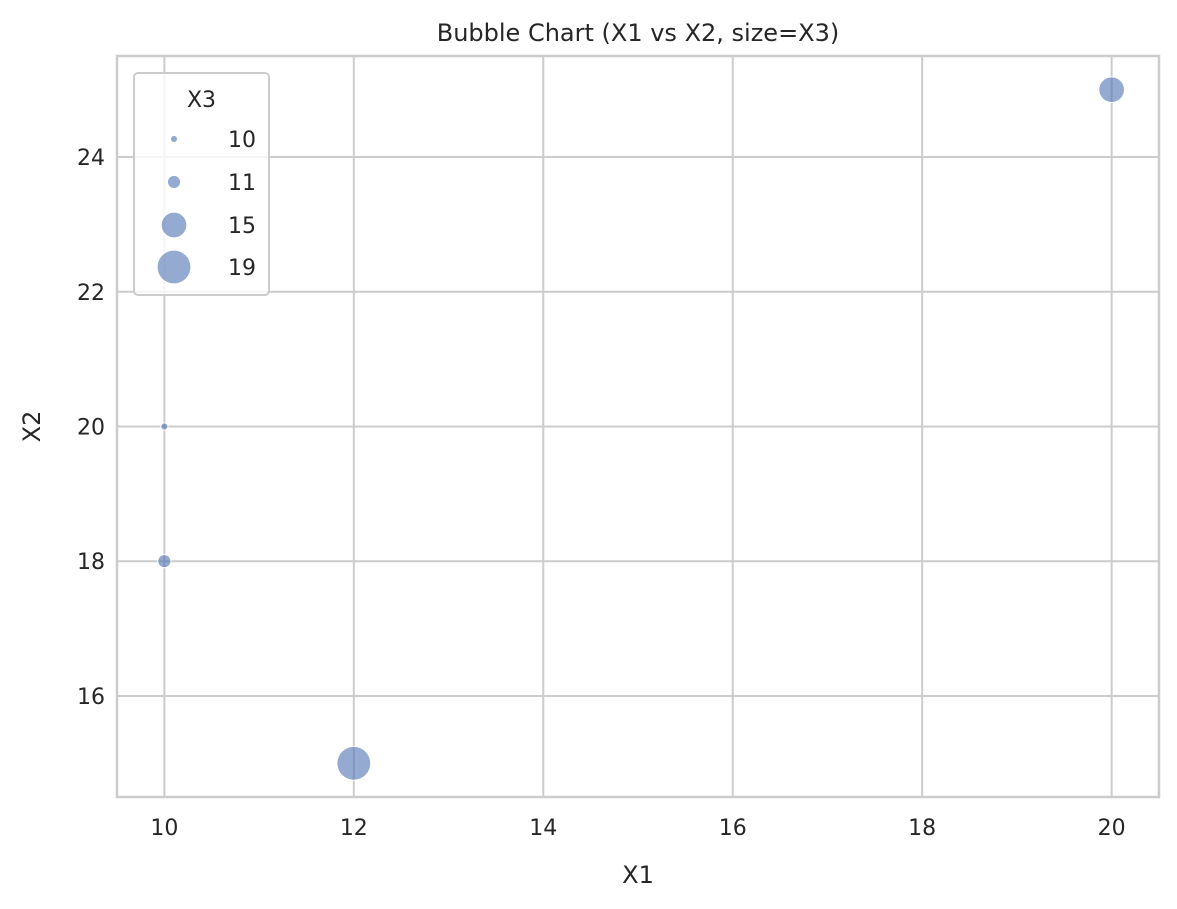 This screenshot has height=909, width=1177. What do you see at coordinates (543, 828) in the screenshot?
I see `x-tick-label: 14` at bounding box center [543, 828].